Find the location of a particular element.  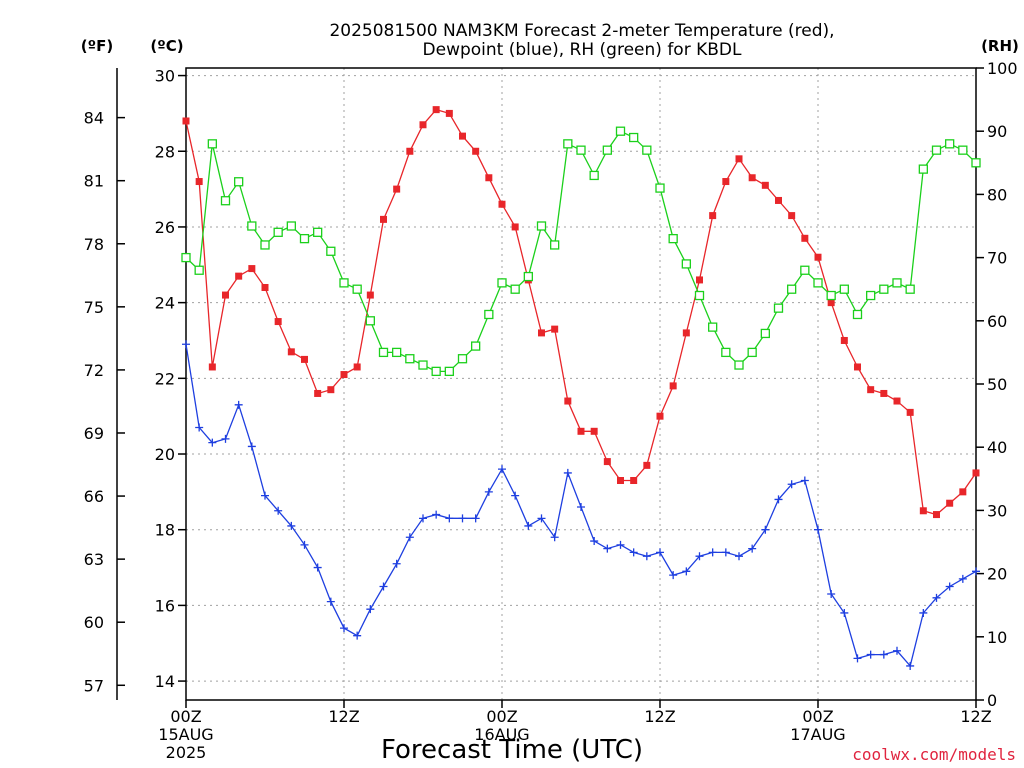

rh-tick-label: 70 is located at coordinates (997, 258).